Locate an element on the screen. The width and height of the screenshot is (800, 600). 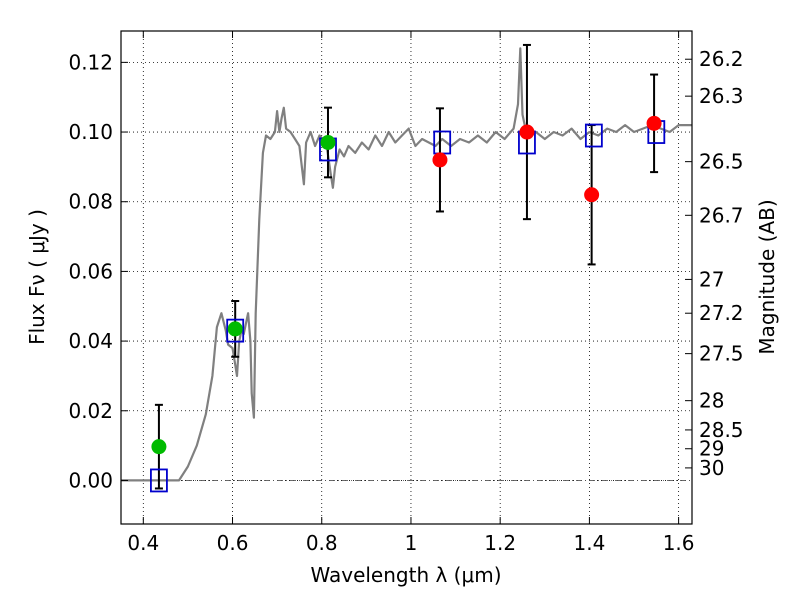
x-tick-label: 0.4 is located at coordinates (143, 543).